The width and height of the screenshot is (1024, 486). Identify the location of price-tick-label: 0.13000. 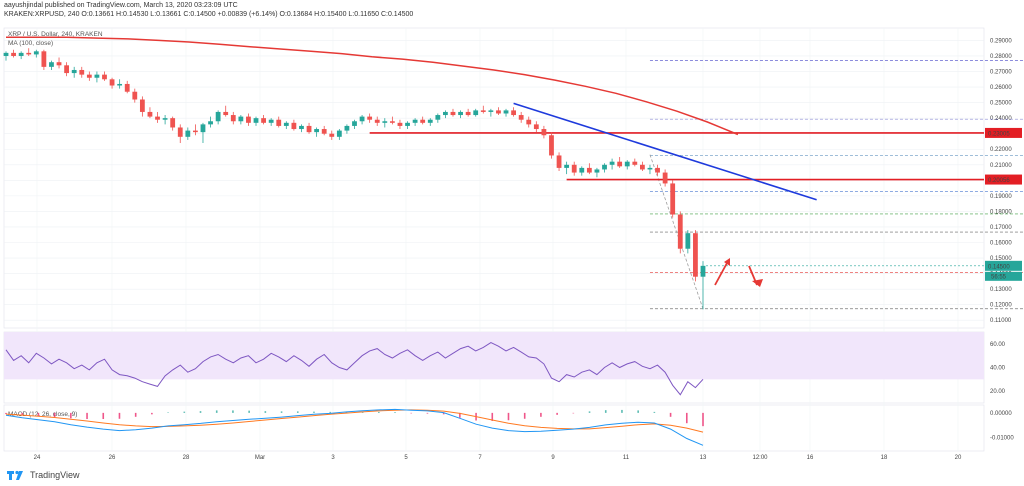
(1001, 290).